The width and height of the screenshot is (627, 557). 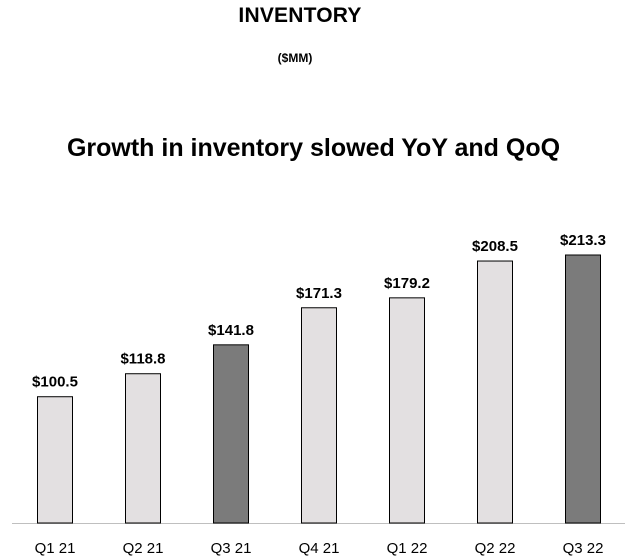 What do you see at coordinates (142, 359) in the screenshot?
I see `data-label-q2-21: $118.8` at bounding box center [142, 359].